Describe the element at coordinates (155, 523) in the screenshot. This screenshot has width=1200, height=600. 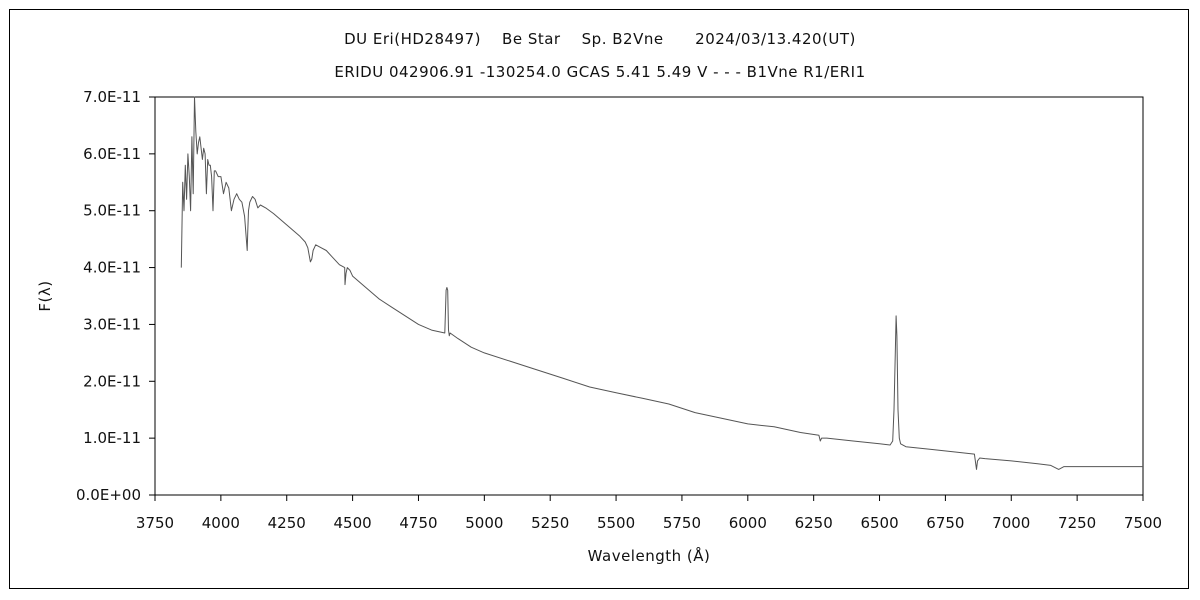
I see `x-tick-label: 3750` at that location.